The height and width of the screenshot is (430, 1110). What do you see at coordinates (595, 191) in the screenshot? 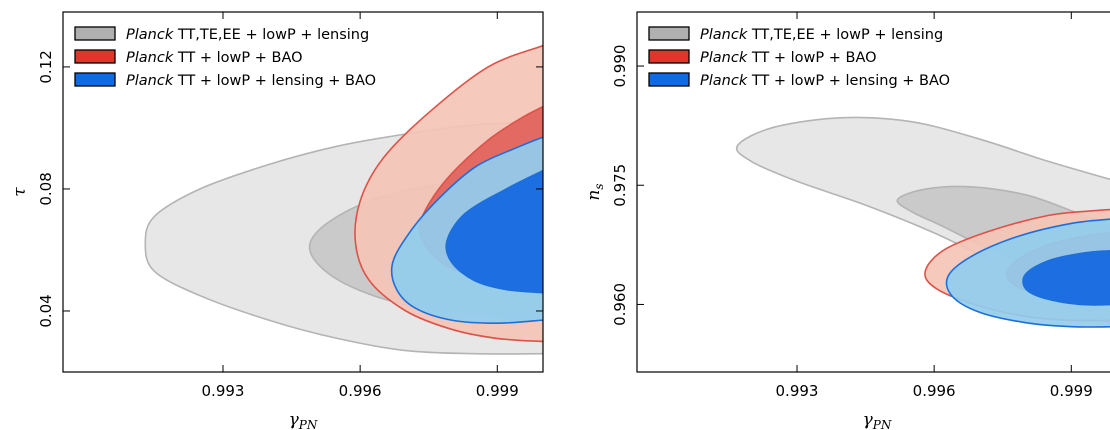
I see `y-axis-title: ns` at bounding box center [595, 191].